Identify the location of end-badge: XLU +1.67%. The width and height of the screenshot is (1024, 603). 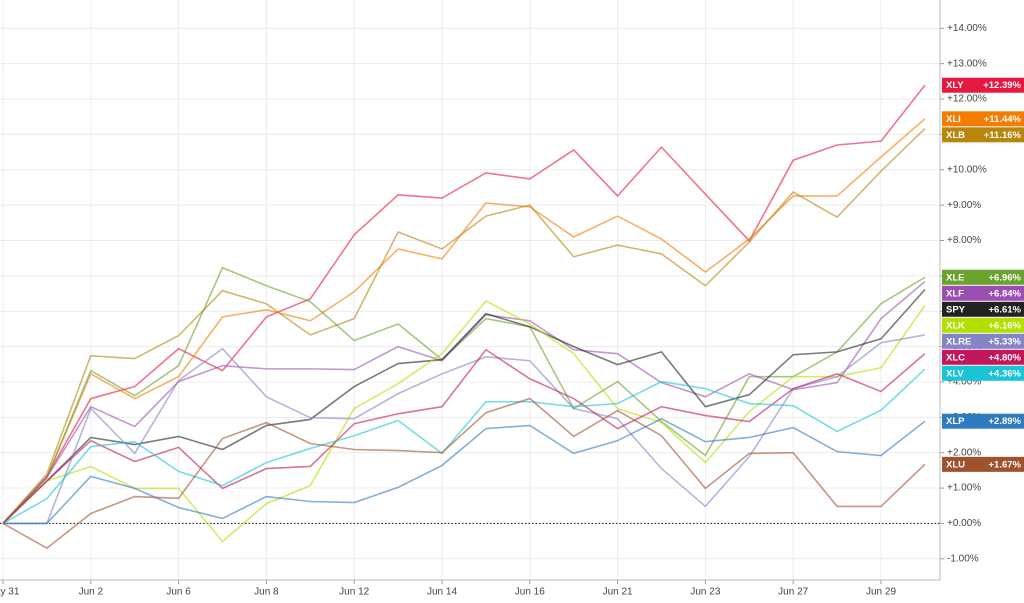
(983, 464).